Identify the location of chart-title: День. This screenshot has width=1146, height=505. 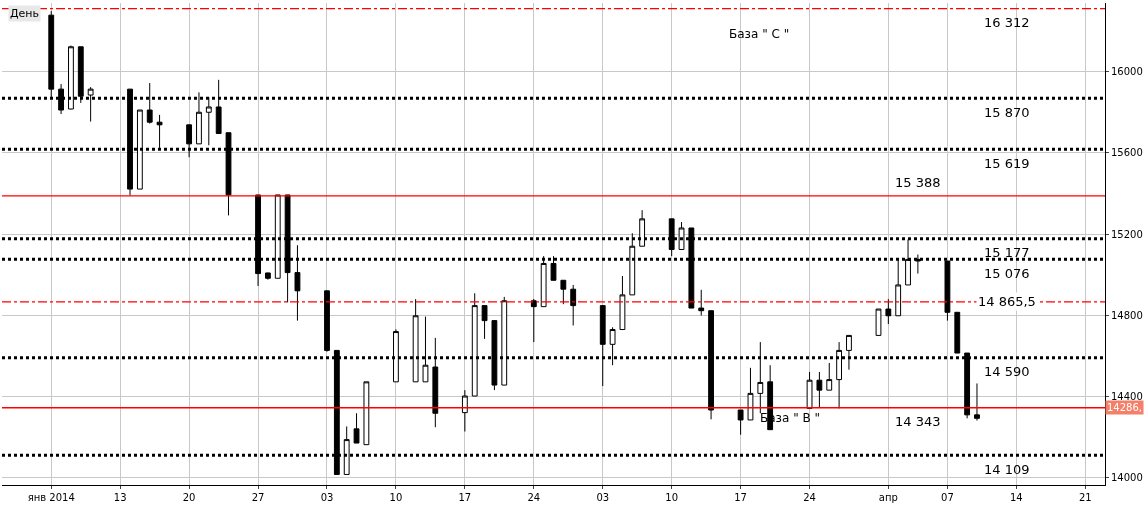
(25, 13).